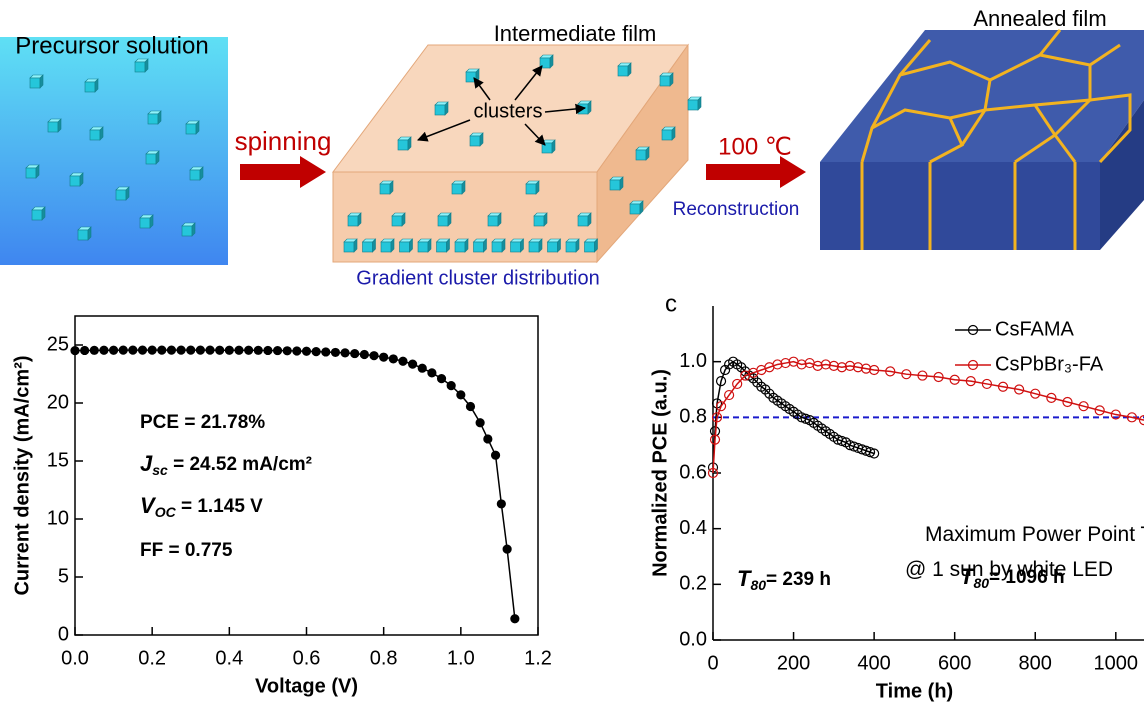 The image size is (1144, 716). What do you see at coordinates (219, 506) in the screenshot?
I see `annotation-text: = 1.145 V` at bounding box center [219, 506].